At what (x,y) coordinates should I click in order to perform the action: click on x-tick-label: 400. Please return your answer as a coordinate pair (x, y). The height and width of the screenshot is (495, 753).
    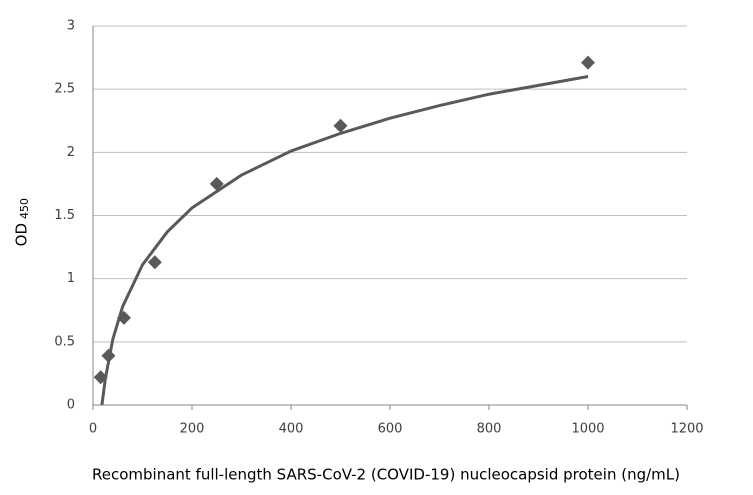
    Looking at the image, I should click on (291, 429).